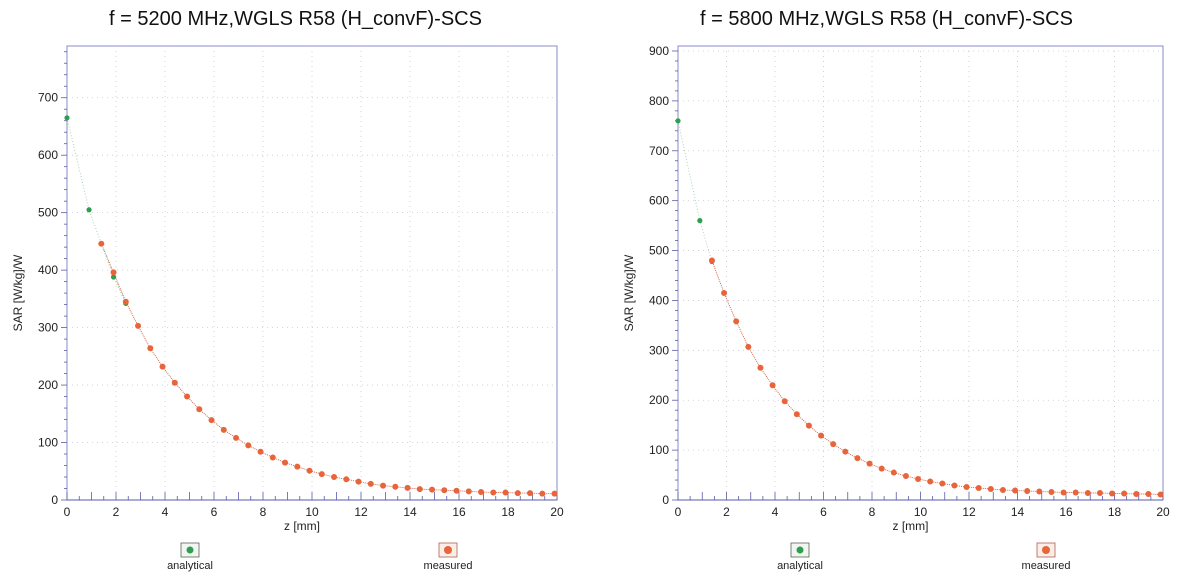  Describe the element at coordinates (1046, 550) in the screenshot. I see `legend-marker-measured` at that location.